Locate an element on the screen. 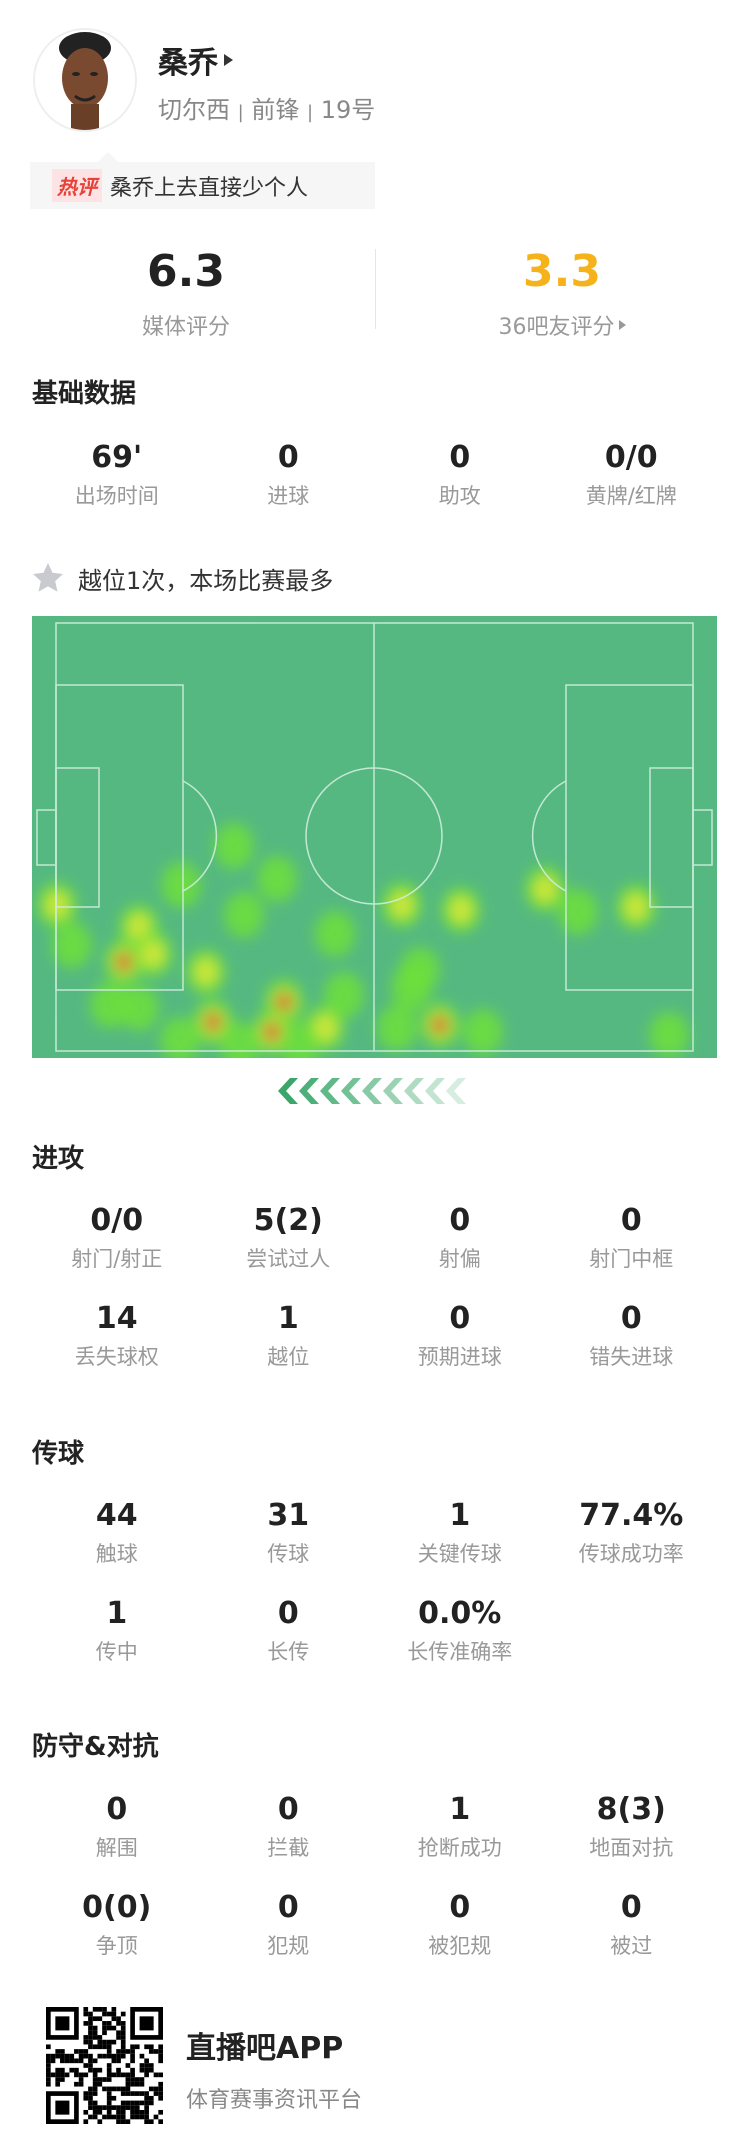  stat-label: 射门中框 is located at coordinates (631, 1259).